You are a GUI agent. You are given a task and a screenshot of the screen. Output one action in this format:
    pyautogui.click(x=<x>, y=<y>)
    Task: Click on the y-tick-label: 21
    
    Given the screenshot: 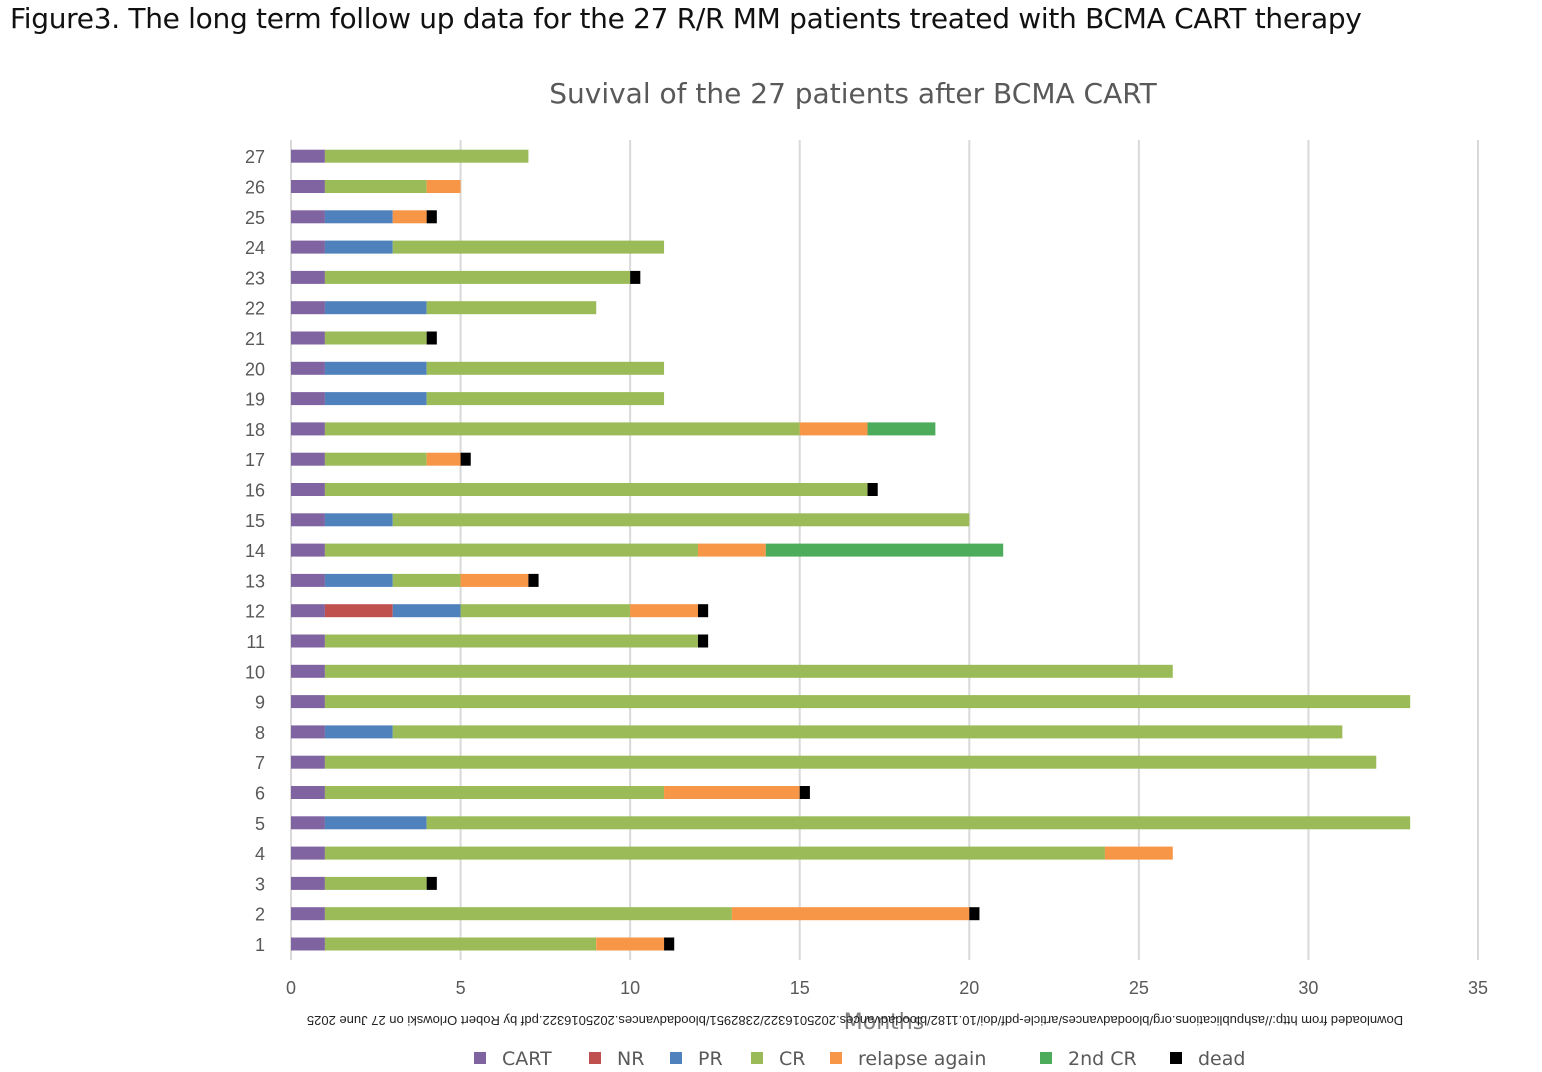 What is the action you would take?
    pyautogui.click(x=255, y=339)
    